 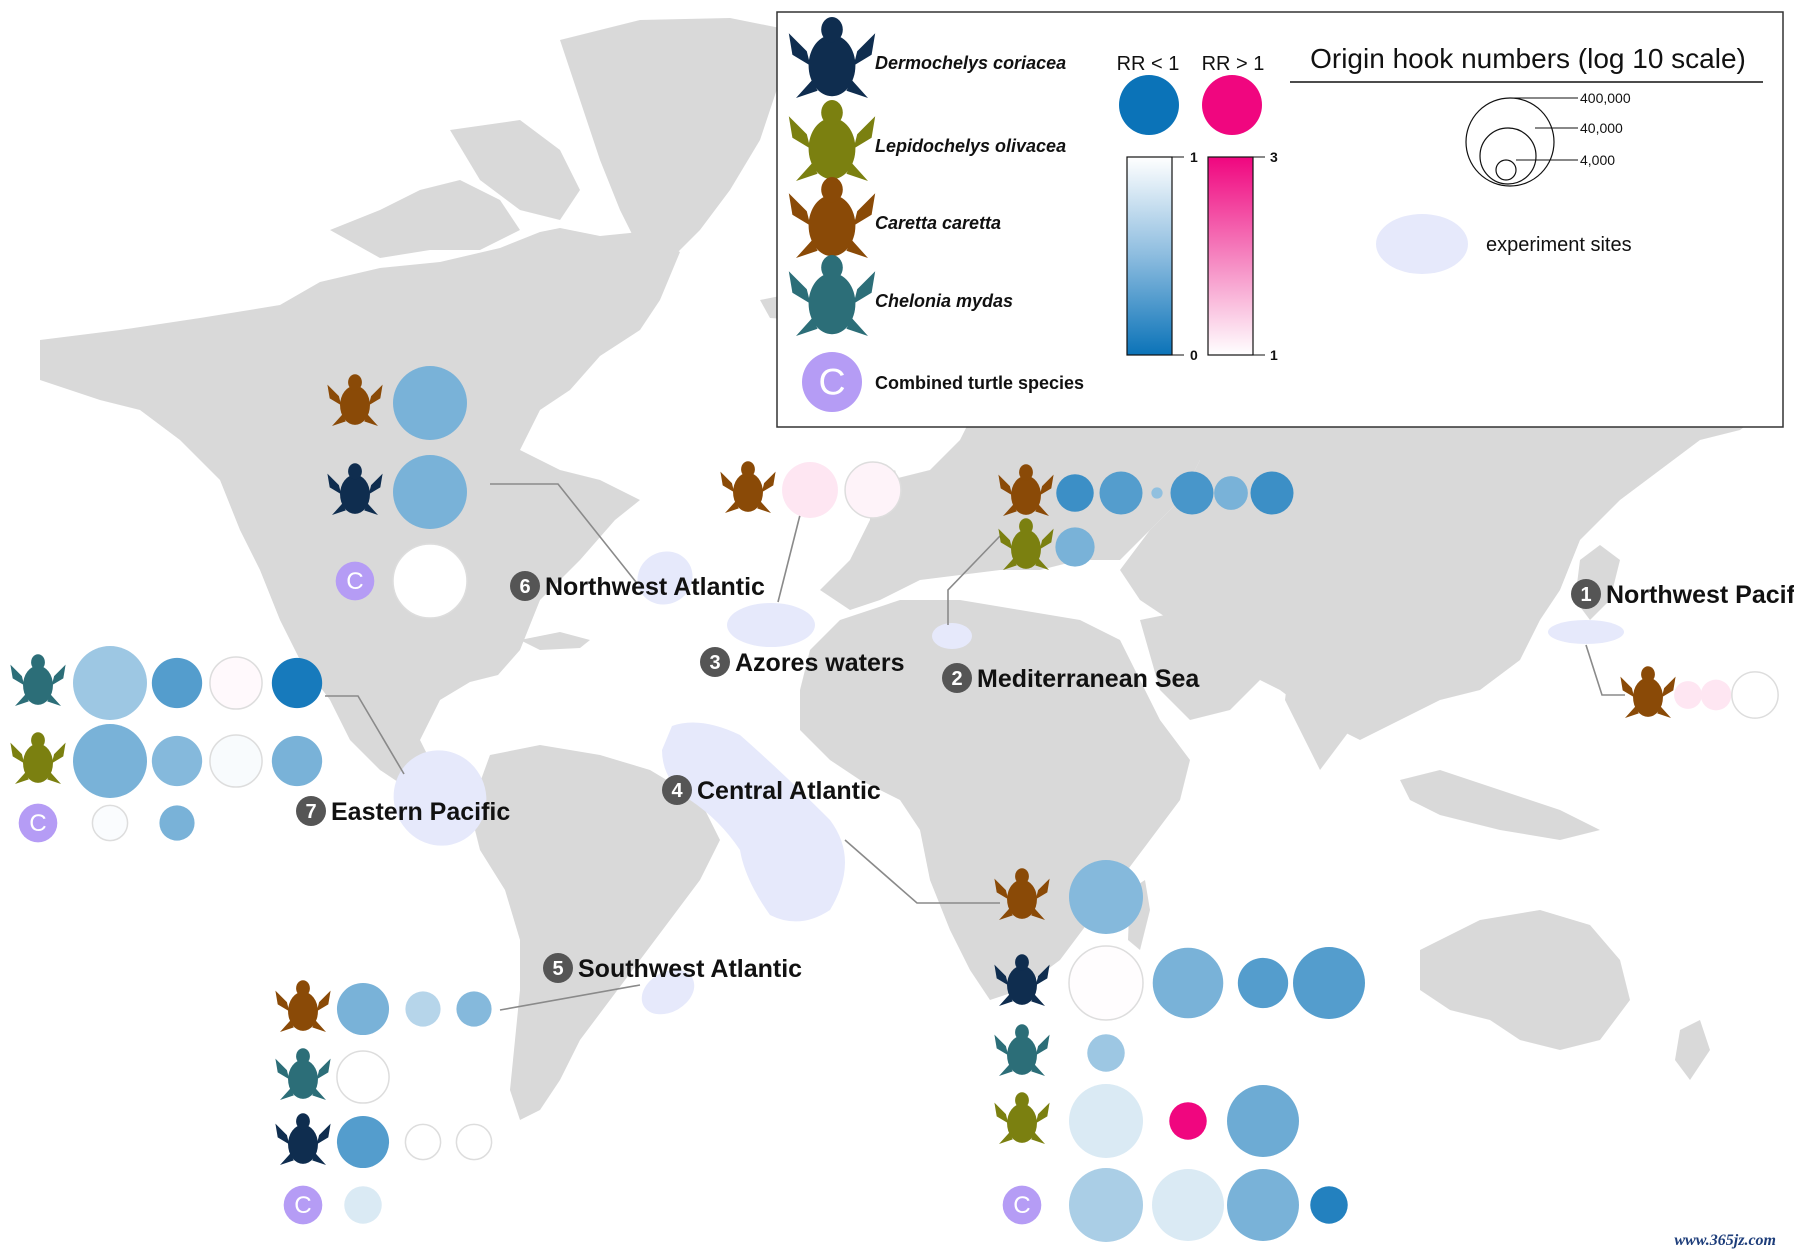 I want to click on eastern-pacific-combined-icon: C, so click(x=38, y=823).